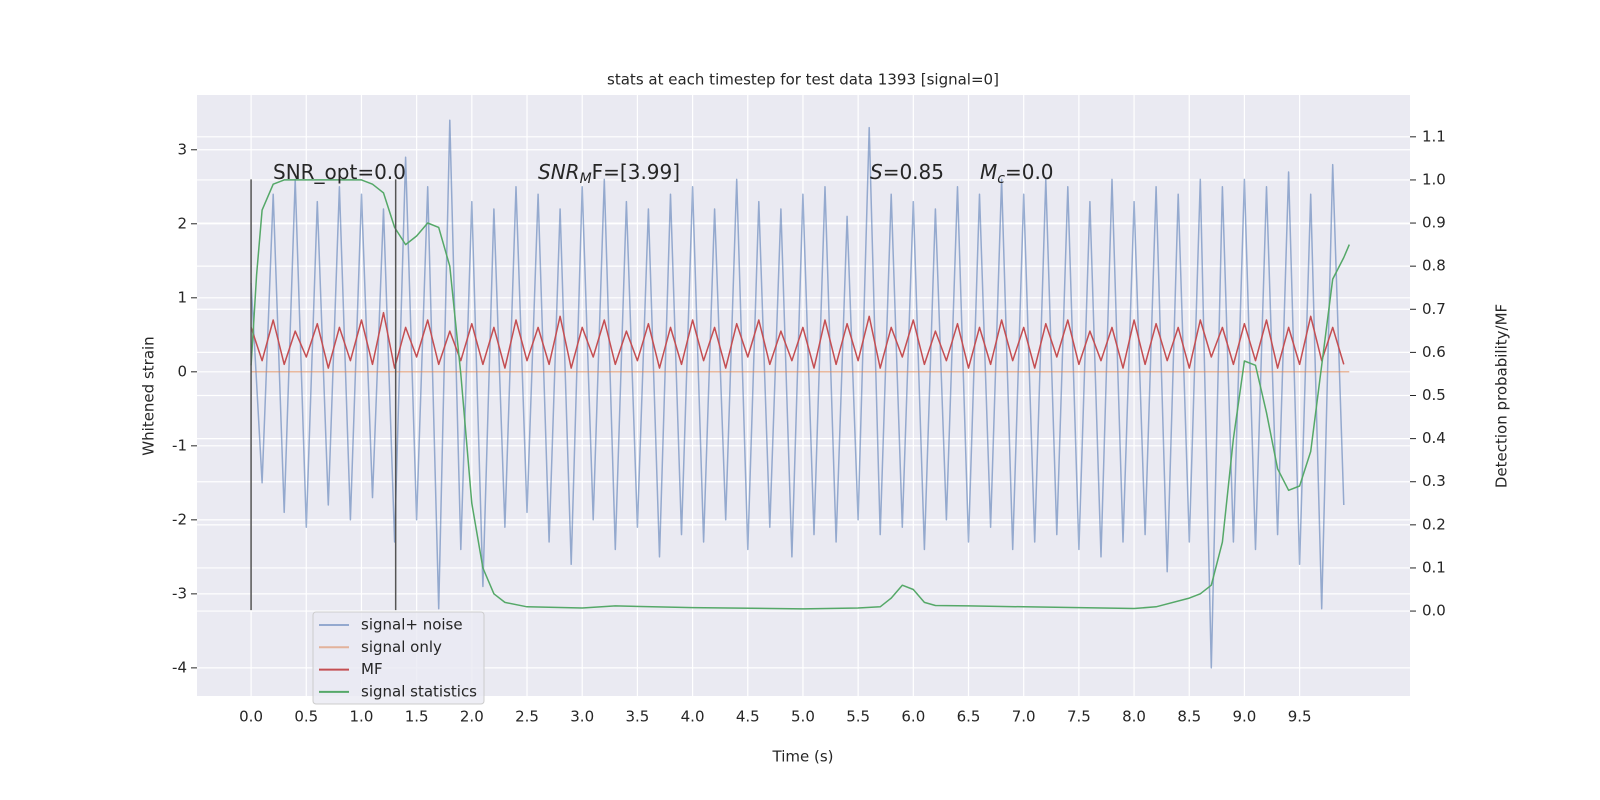 The height and width of the screenshot is (800, 1600). Describe the element at coordinates (1434, 481) in the screenshot. I see `y2-tick-label: 0.3` at that location.